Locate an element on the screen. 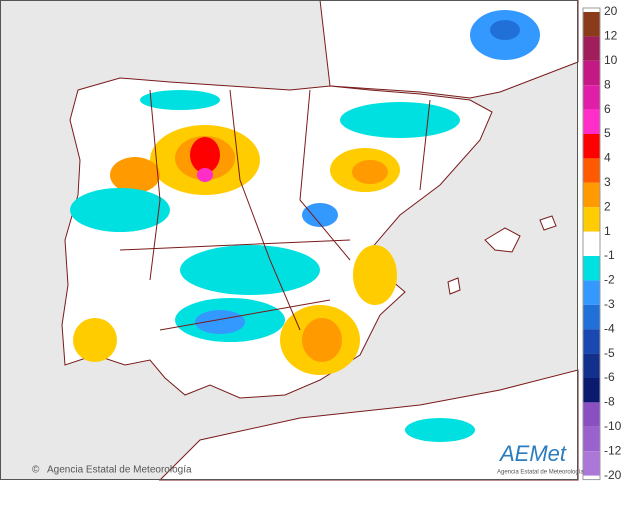 The height and width of the screenshot is (505, 630). legend-label: -4 is located at coordinates (609, 328).